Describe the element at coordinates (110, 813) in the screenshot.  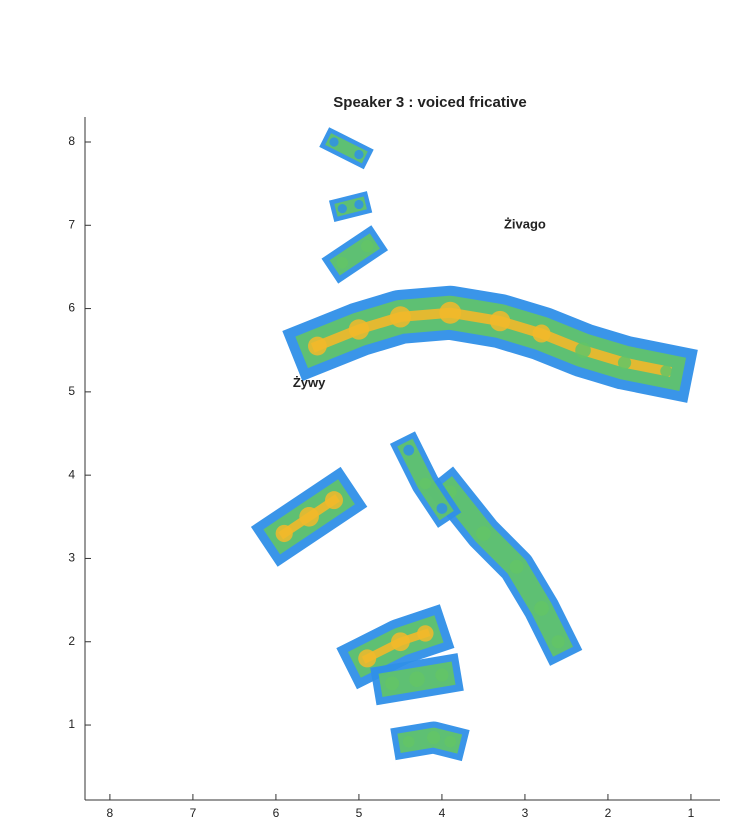
I see `x-tick-label: 8` at that location.